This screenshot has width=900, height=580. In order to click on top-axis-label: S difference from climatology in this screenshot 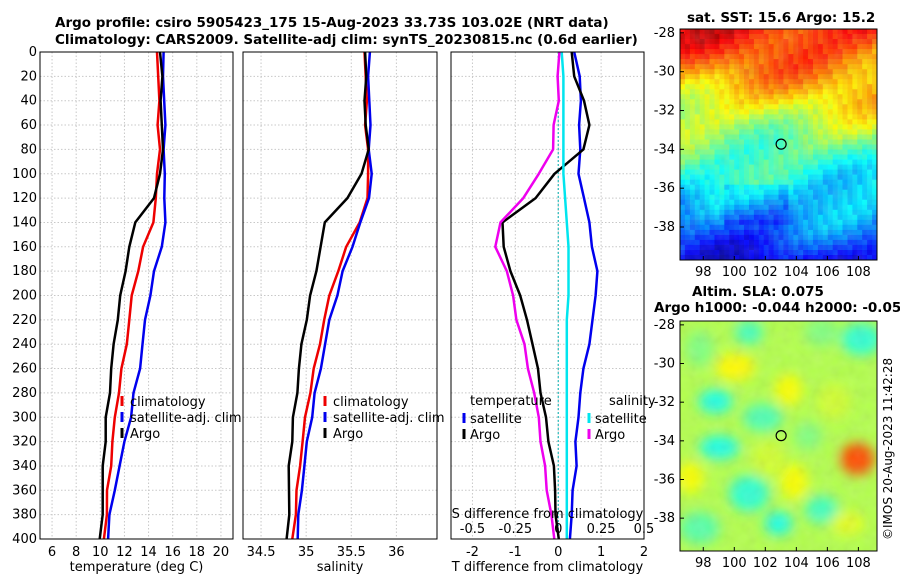, I will do `click(548, 514)`.